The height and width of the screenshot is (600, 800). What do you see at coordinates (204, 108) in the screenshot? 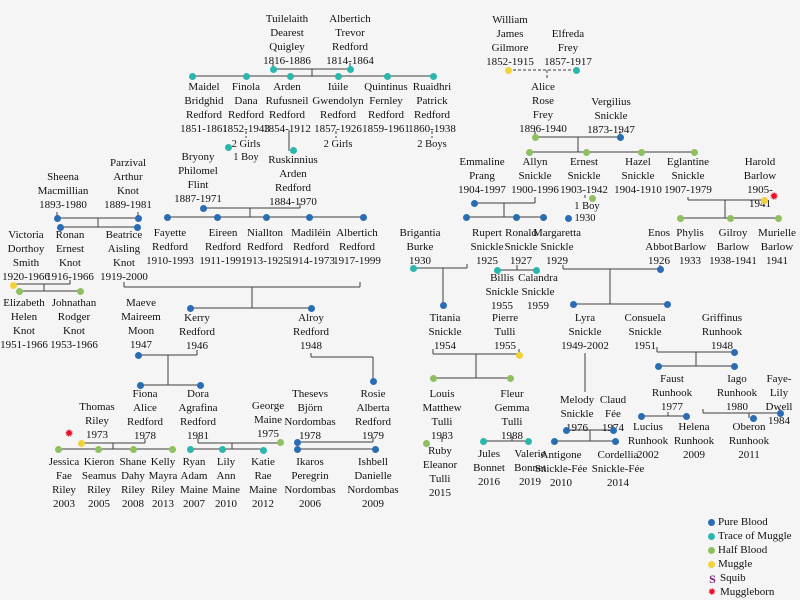
I see `person-maidel-bridghid-redford: Maidel Bridghid Redford 1851-1861` at bounding box center [204, 108].